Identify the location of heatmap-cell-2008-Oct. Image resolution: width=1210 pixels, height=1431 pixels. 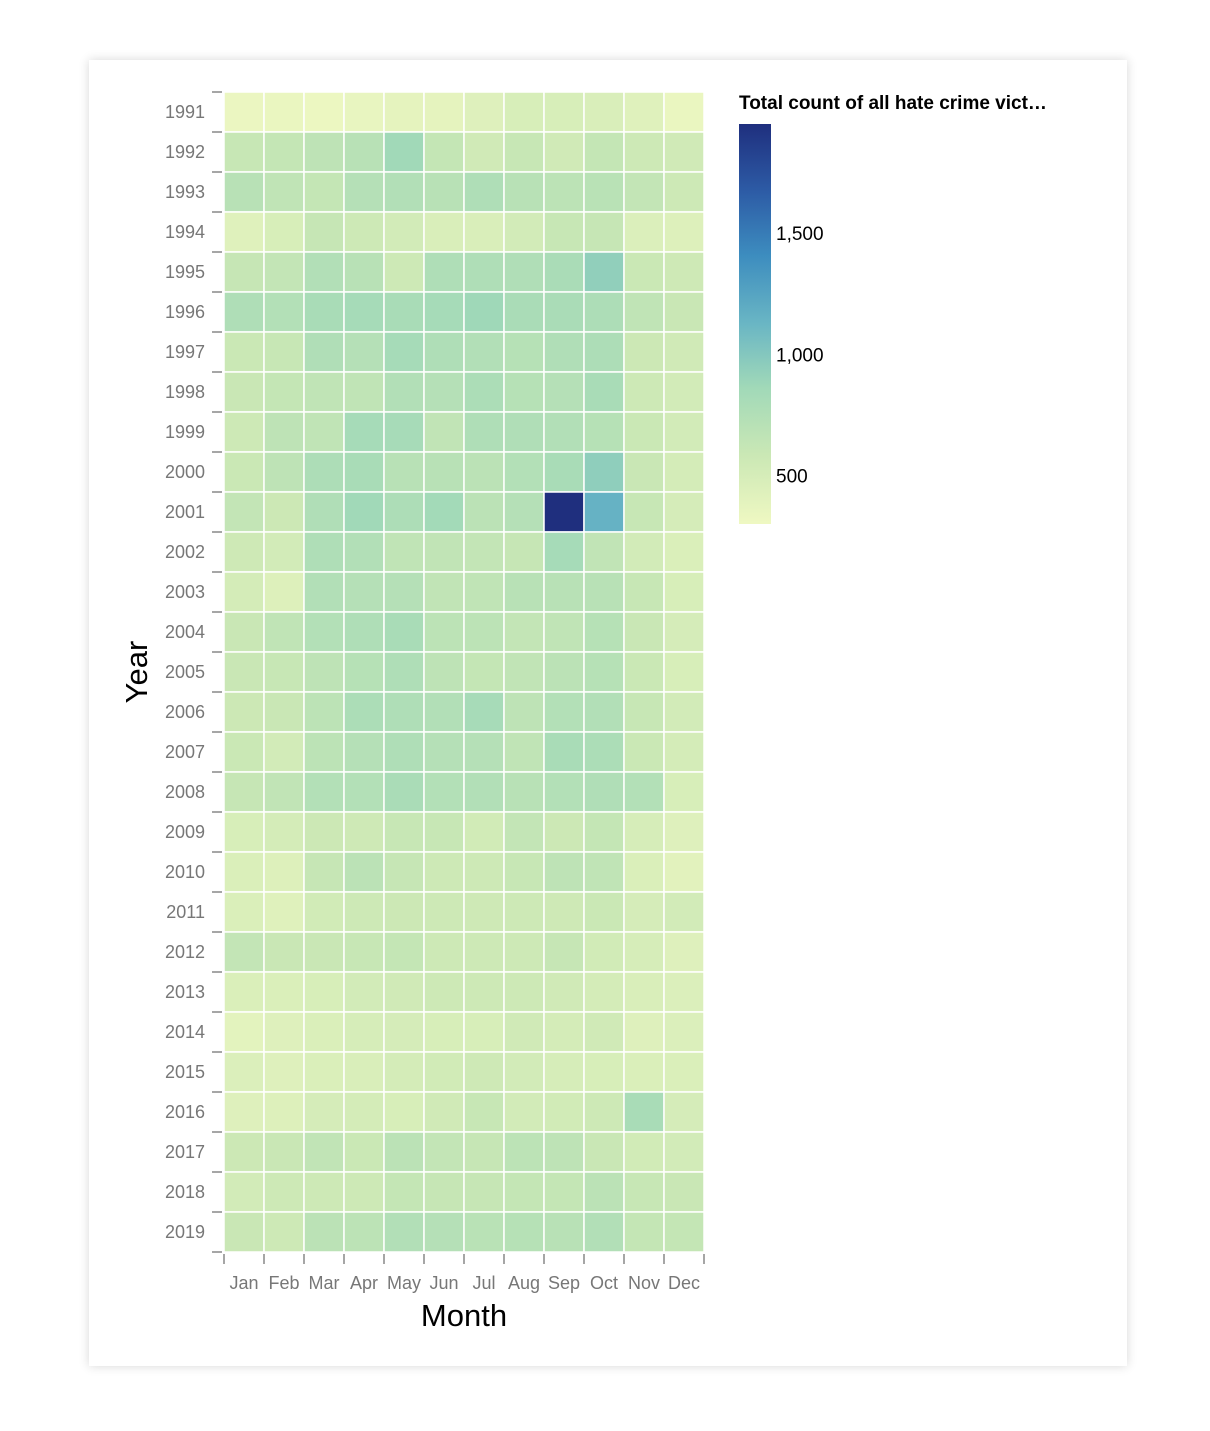
(604, 792).